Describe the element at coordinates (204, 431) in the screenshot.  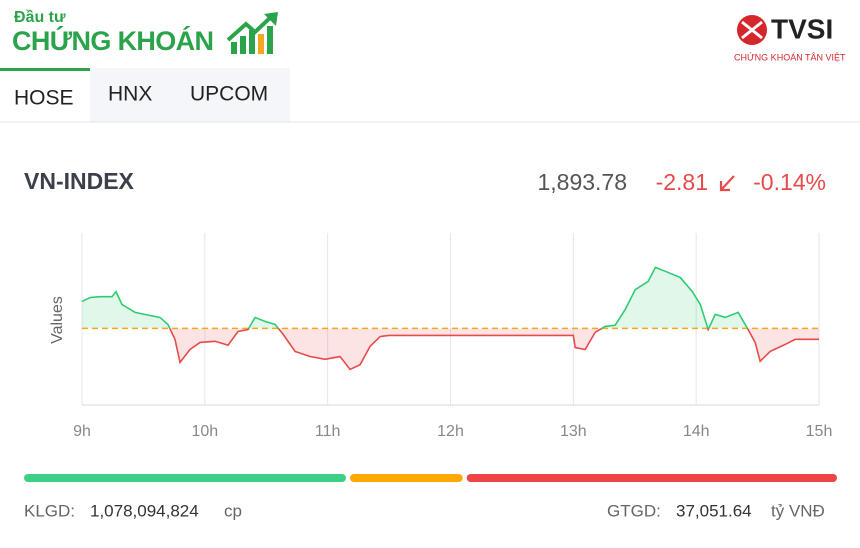
I see `x-tick-label: 10h` at that location.